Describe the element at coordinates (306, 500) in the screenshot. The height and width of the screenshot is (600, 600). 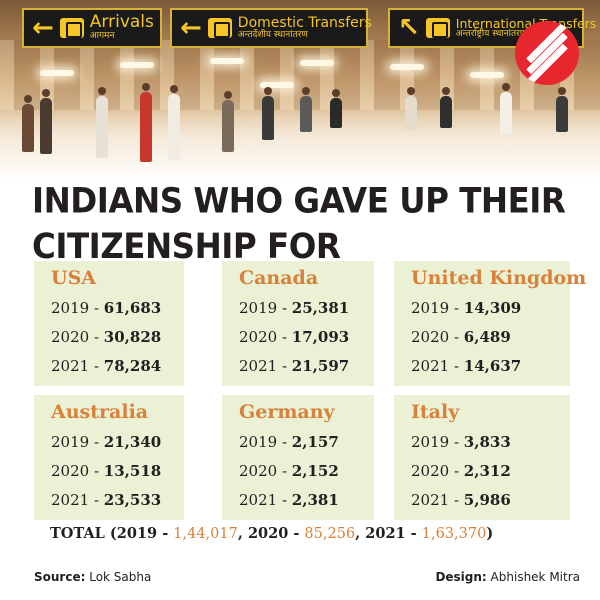
I see `year-row: 2021 - 2,381` at that location.